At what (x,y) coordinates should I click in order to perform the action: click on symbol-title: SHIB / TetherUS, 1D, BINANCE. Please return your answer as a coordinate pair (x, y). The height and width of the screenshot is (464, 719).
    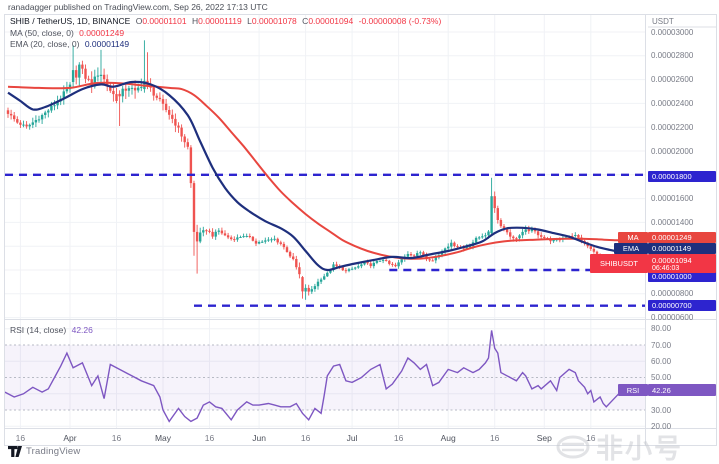
    Looking at the image, I should click on (70, 21).